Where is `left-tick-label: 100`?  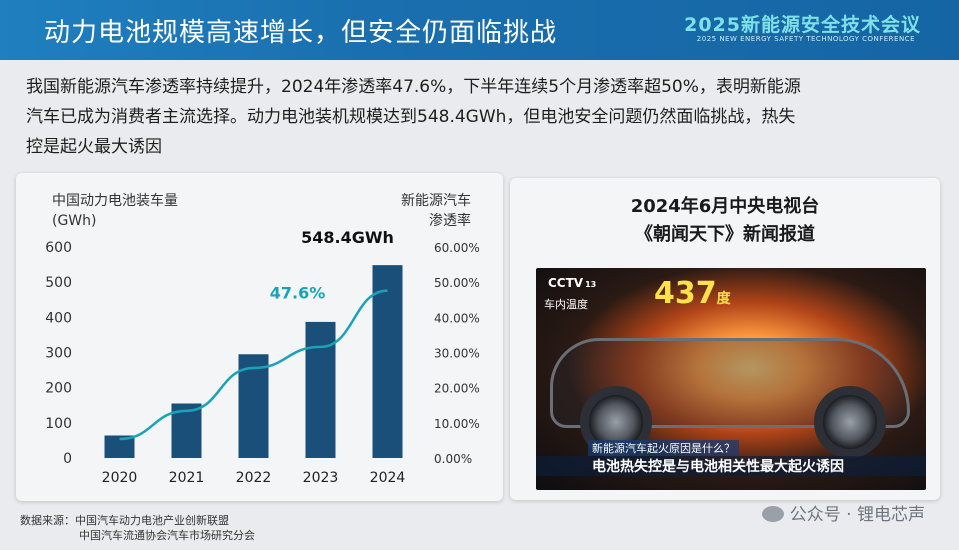
left-tick-label: 100 is located at coordinates (58, 424).